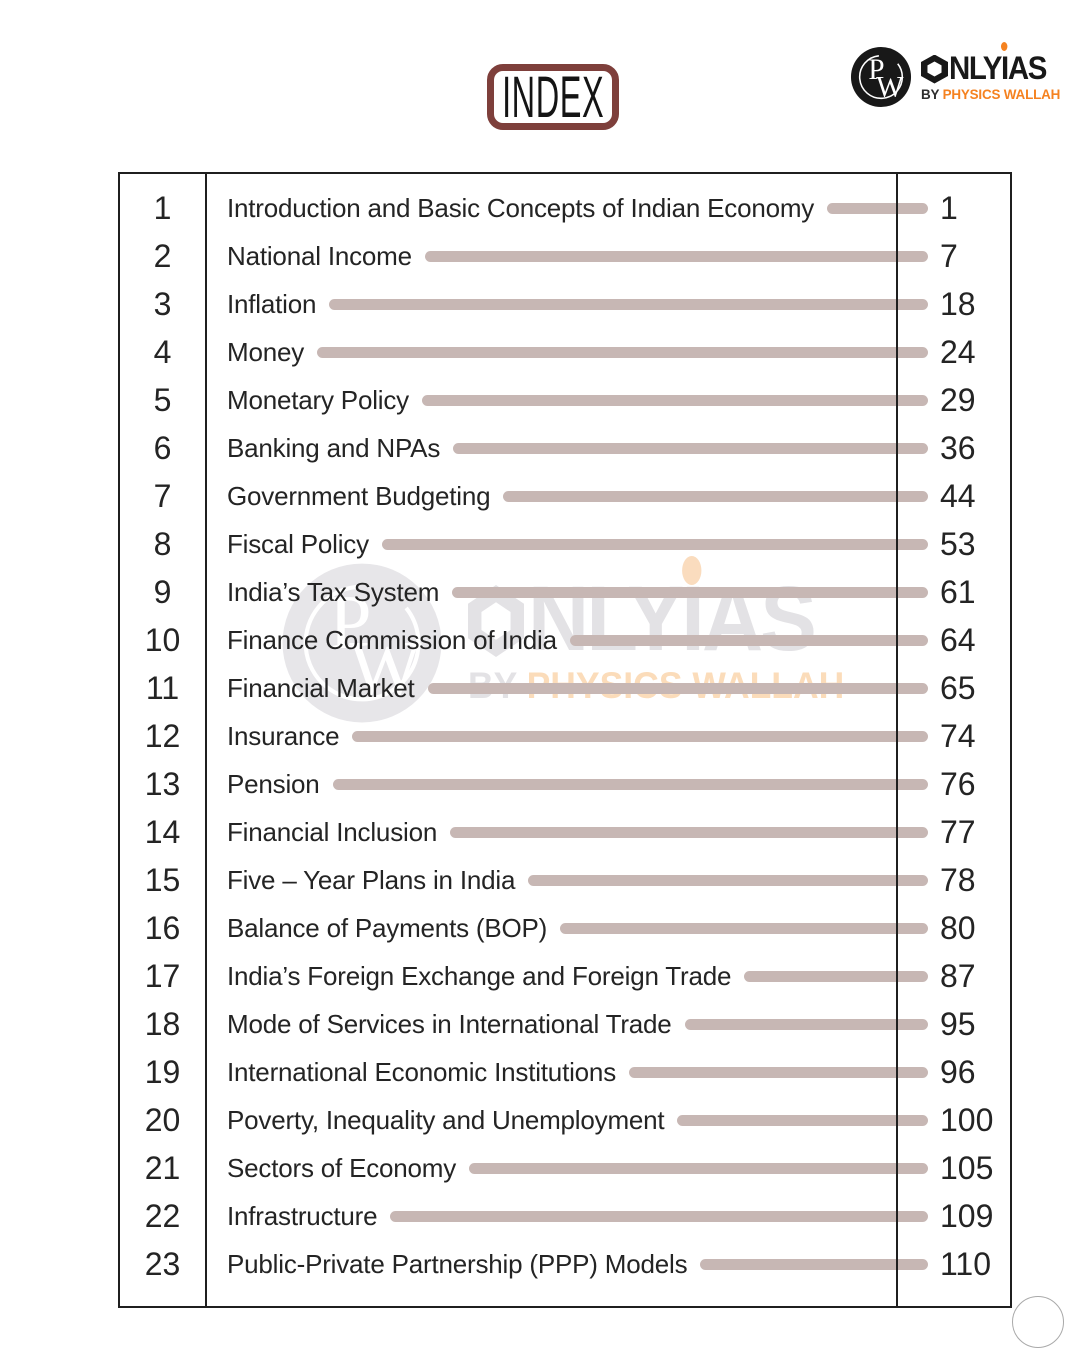 Image resolution: width=1080 pixels, height=1358 pixels. Describe the element at coordinates (392, 639) in the screenshot. I see `chapter-title: Finance Commission of India` at that location.